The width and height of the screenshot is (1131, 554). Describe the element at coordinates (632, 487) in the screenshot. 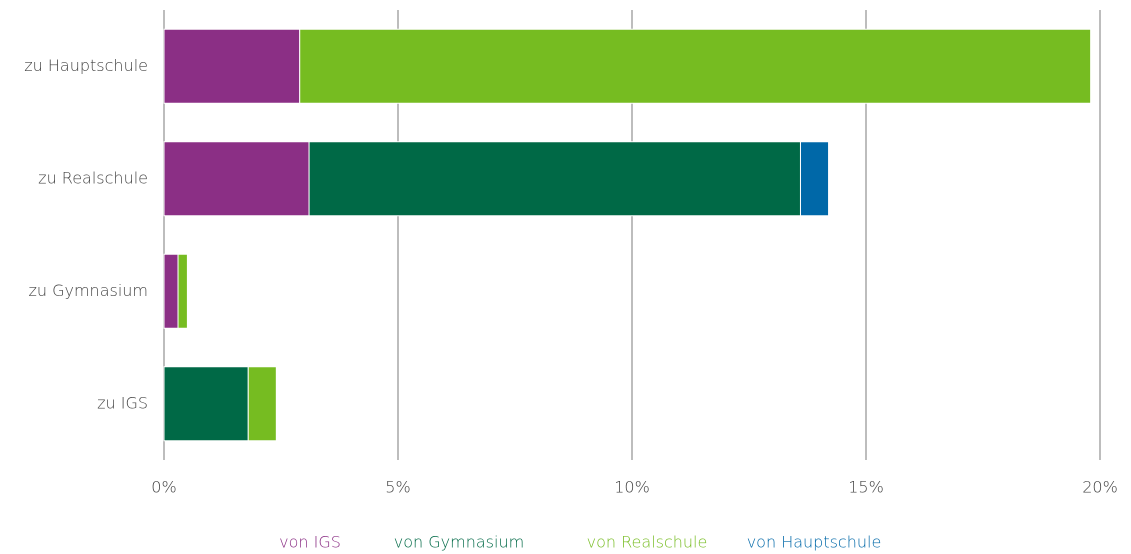

I see `x-tick-label: 10%` at that location.